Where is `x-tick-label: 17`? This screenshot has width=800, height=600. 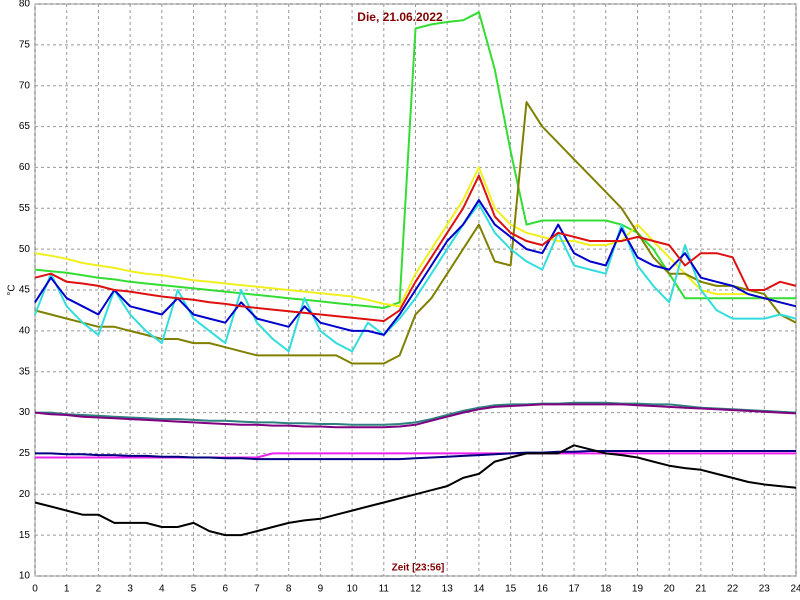
x-tick-label: 17 is located at coordinates (574, 589).